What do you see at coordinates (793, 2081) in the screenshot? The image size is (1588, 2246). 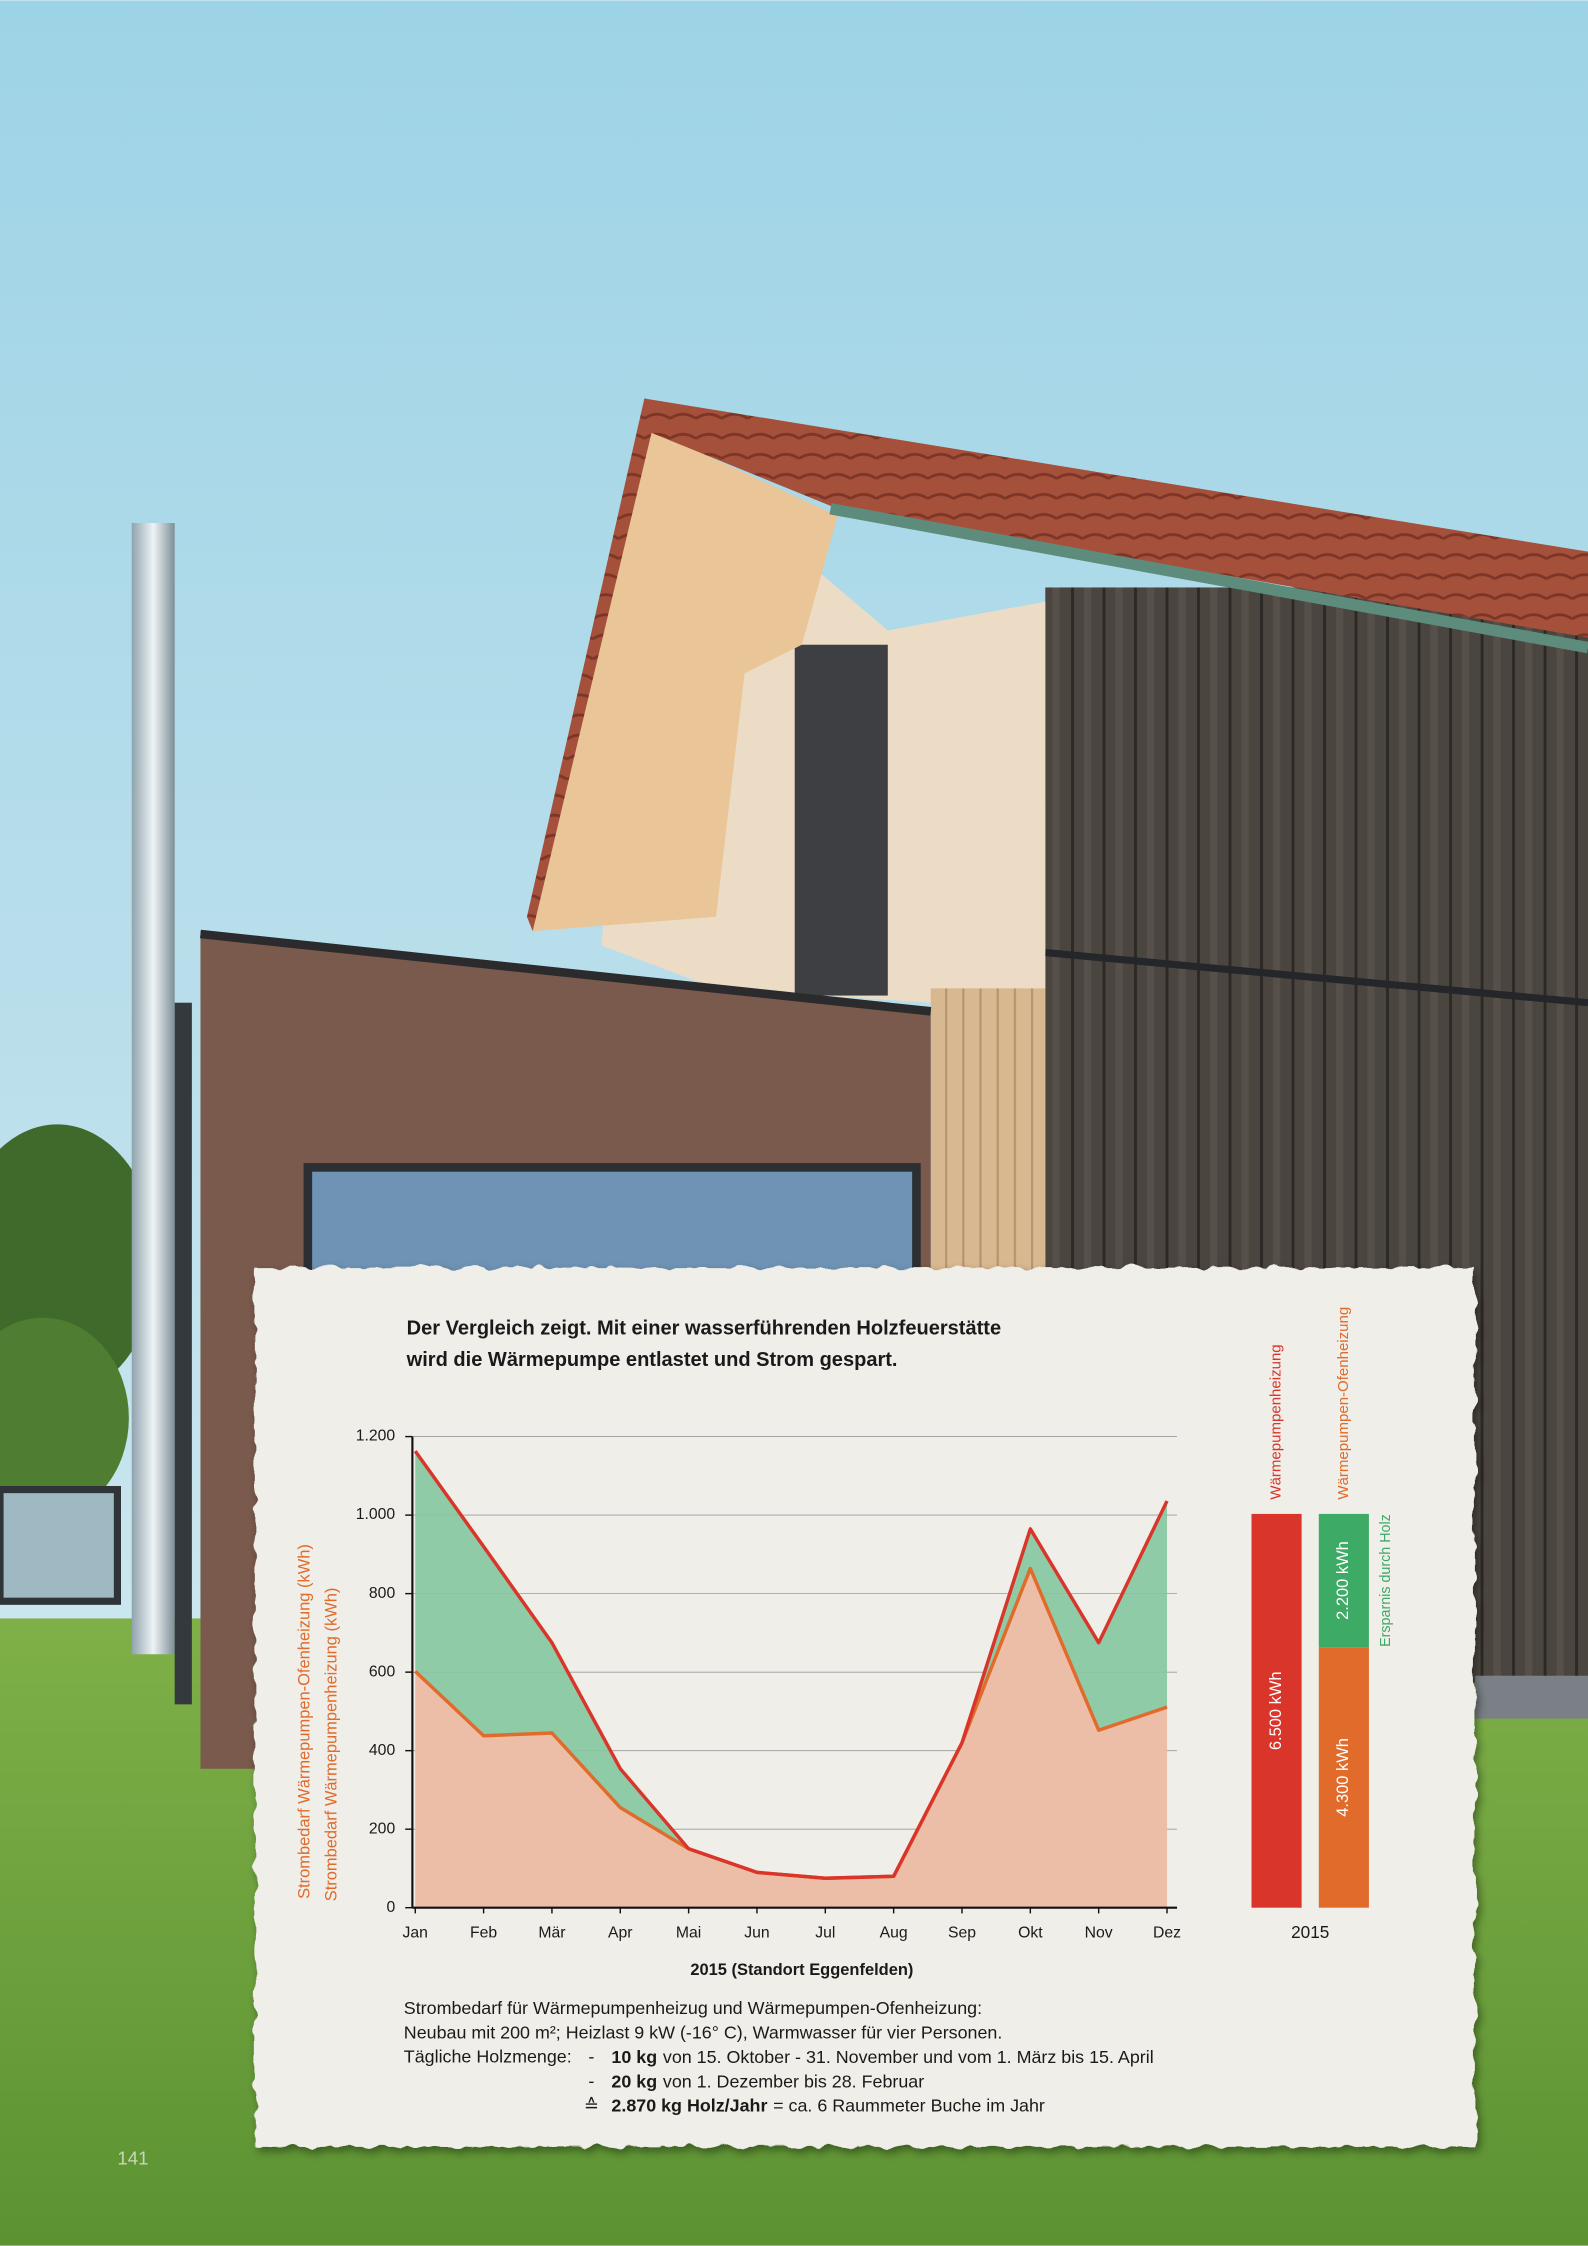 I see `note-text: von 1. Dezember bis 28. Februar` at bounding box center [793, 2081].